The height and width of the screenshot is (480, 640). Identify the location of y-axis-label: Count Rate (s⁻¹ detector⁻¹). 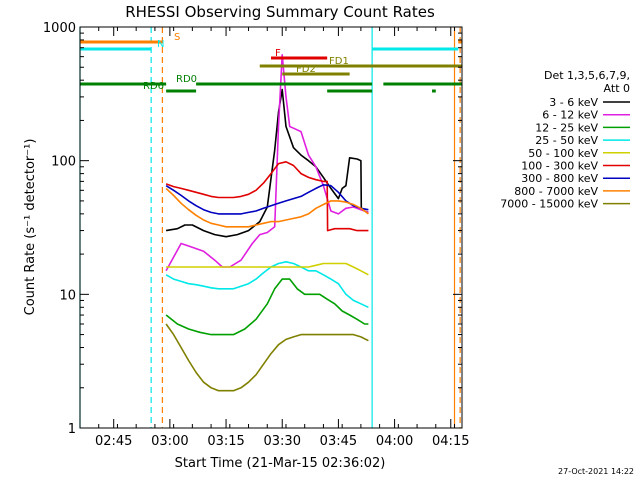
(30, 227).